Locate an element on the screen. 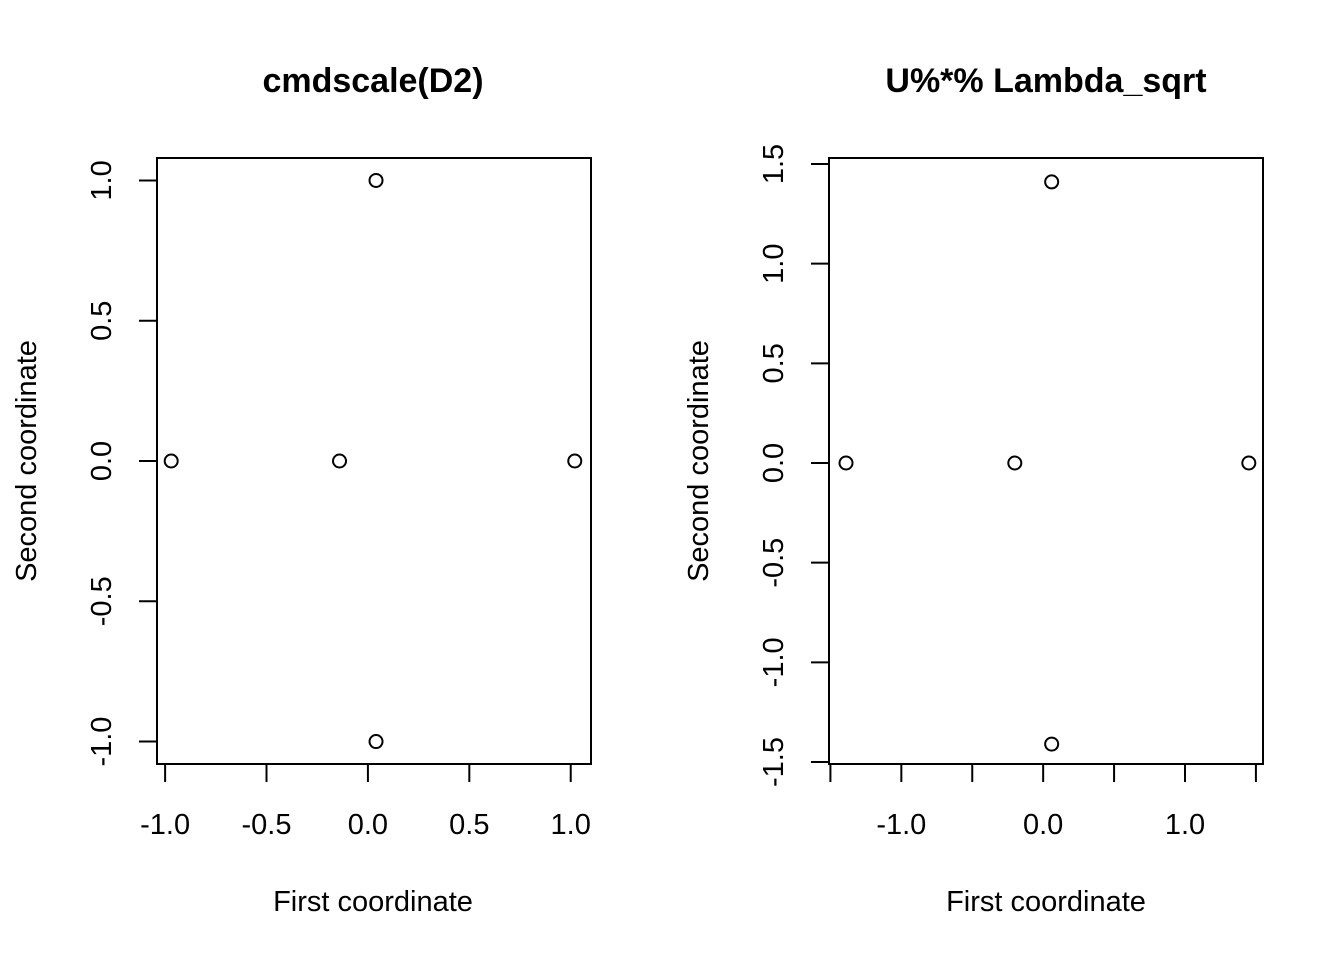 This screenshot has width=1344, height=960. left-y-tick-label: 1.0 is located at coordinates (102, 180).